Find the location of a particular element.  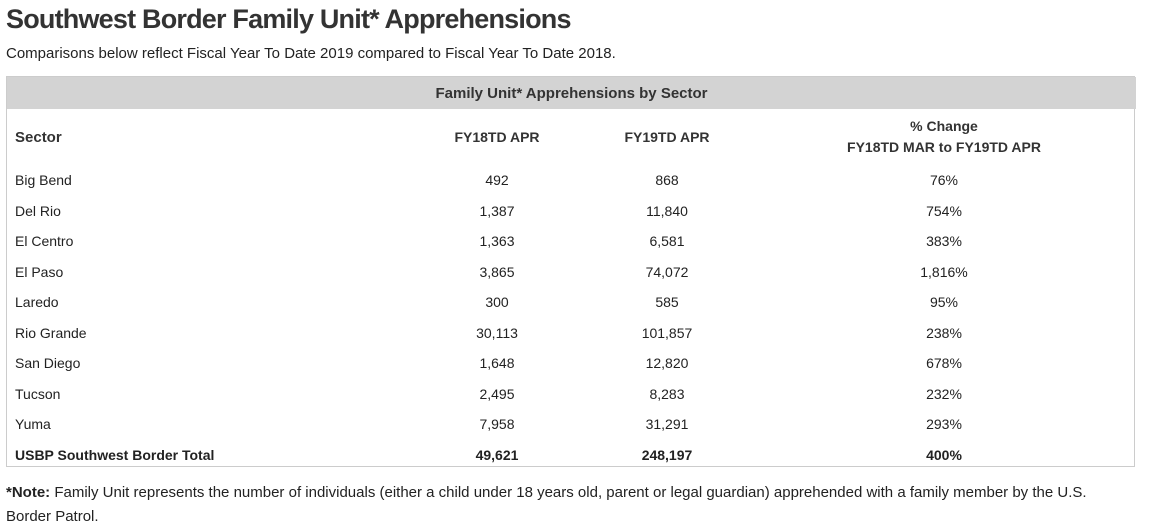

cell-fy18: 7,958 is located at coordinates (497, 424).